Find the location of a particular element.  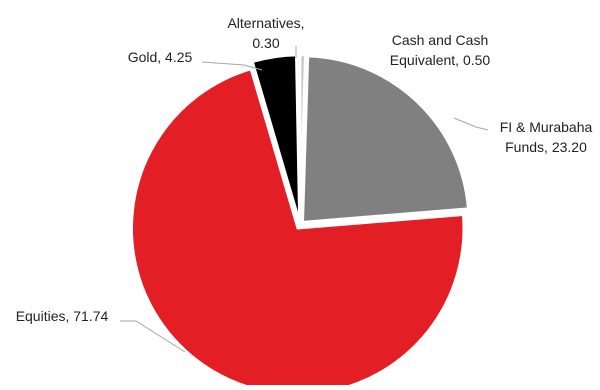

leader-line-fi-and-murabaha-funds is located at coordinates (471, 124).